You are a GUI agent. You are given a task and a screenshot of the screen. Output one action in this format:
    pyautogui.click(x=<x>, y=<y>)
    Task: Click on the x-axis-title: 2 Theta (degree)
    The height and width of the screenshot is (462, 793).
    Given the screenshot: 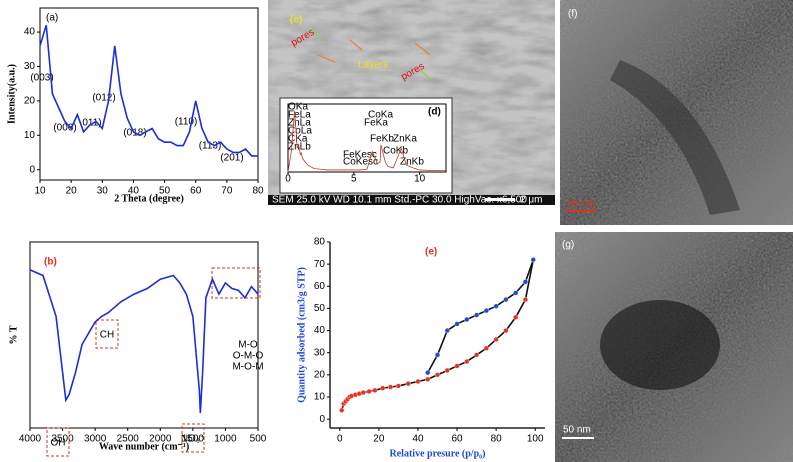 What is the action you would take?
    pyautogui.click(x=149, y=198)
    